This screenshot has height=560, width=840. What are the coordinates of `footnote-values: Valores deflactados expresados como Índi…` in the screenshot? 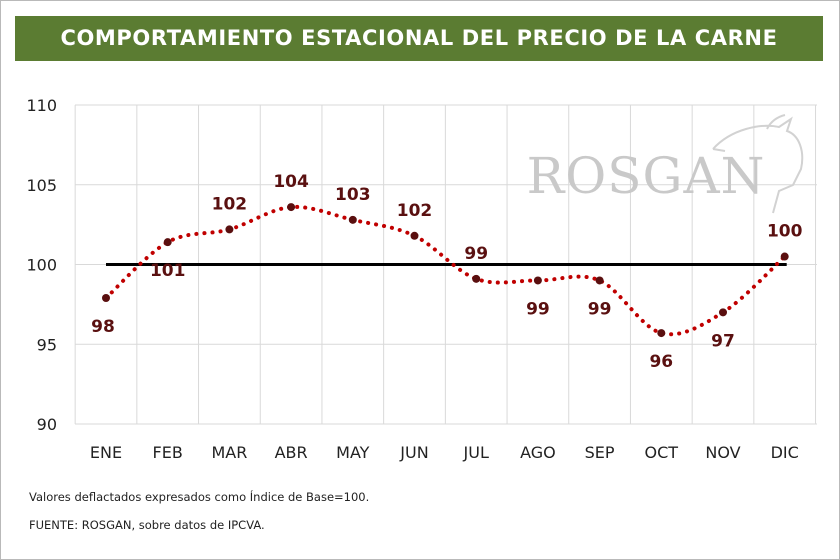 It's located at (199, 497).